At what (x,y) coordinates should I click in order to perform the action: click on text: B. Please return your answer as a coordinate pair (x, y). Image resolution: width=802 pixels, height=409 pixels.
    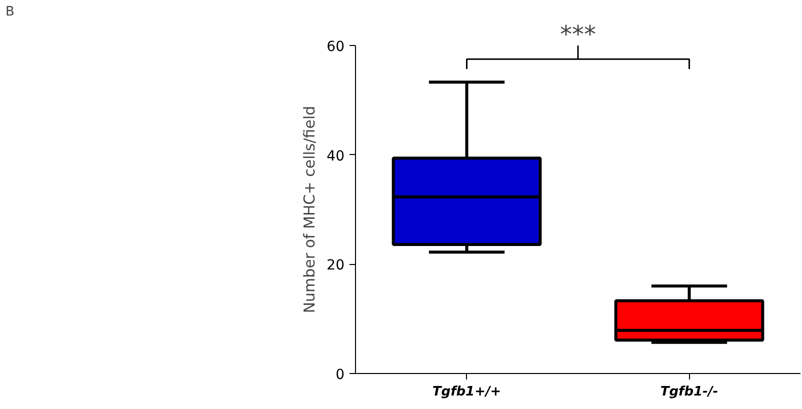
    Looking at the image, I should click on (10, 12).